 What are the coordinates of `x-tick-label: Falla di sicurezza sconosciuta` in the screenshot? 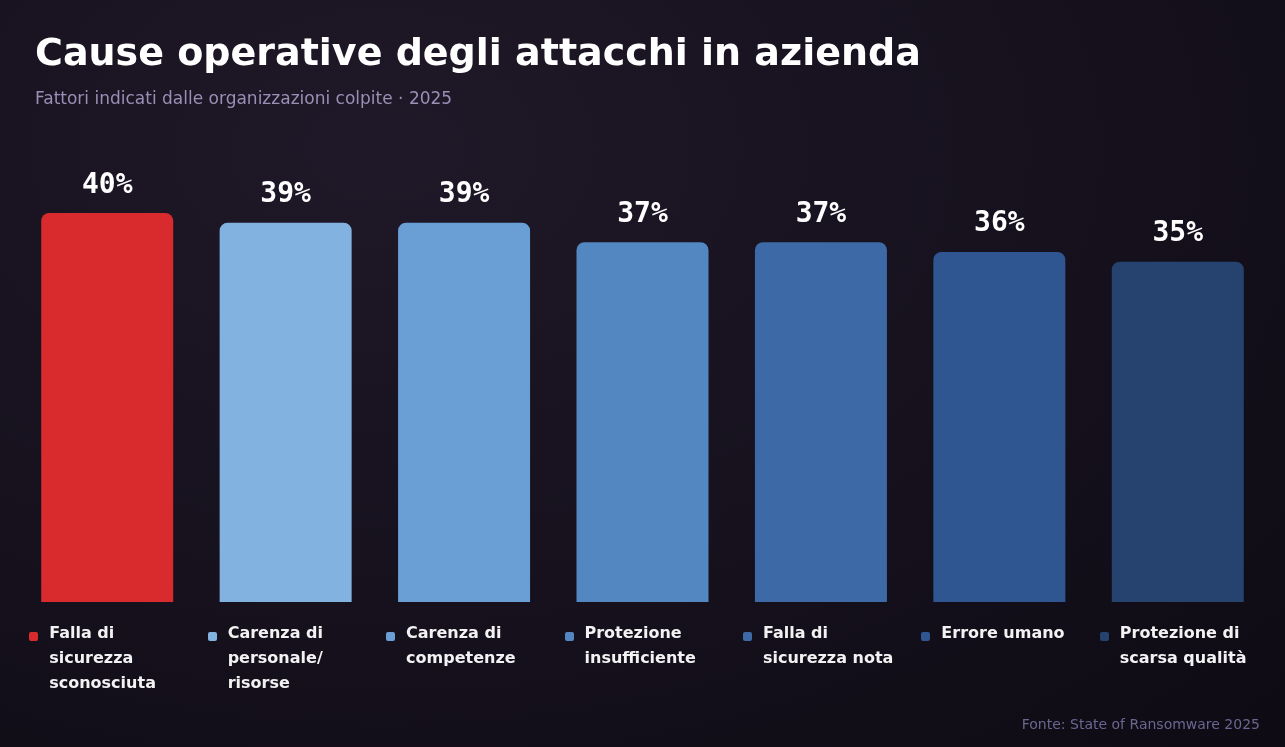 It's located at (102, 657).